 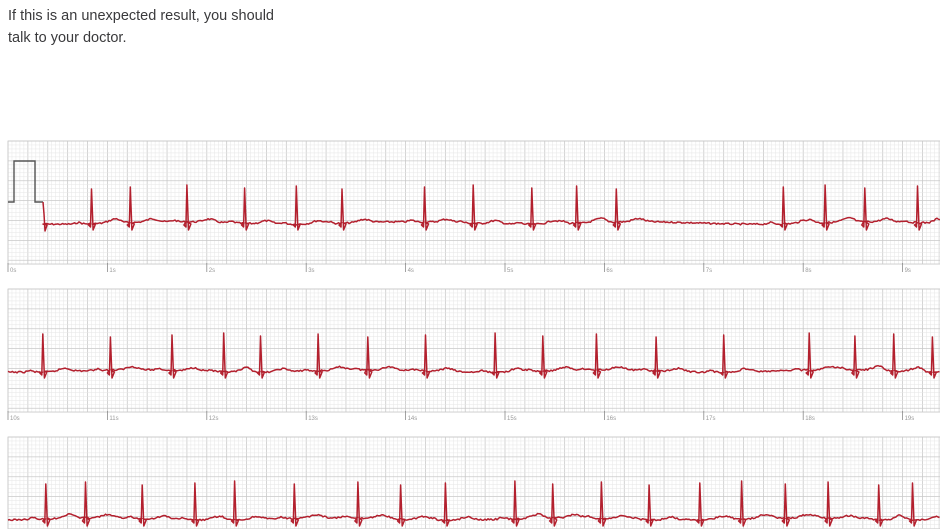 I want to click on time-tick-label: 11s, so click(x=113, y=419).